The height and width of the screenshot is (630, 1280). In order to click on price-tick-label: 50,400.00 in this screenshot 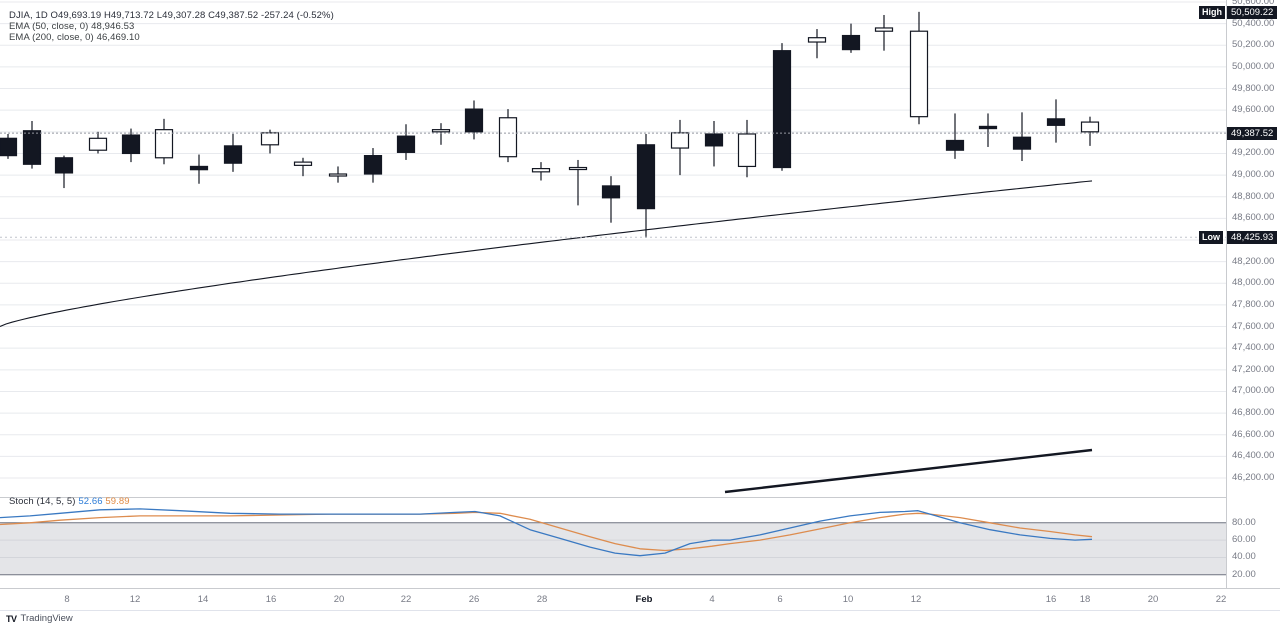, I will do `click(1253, 23)`.